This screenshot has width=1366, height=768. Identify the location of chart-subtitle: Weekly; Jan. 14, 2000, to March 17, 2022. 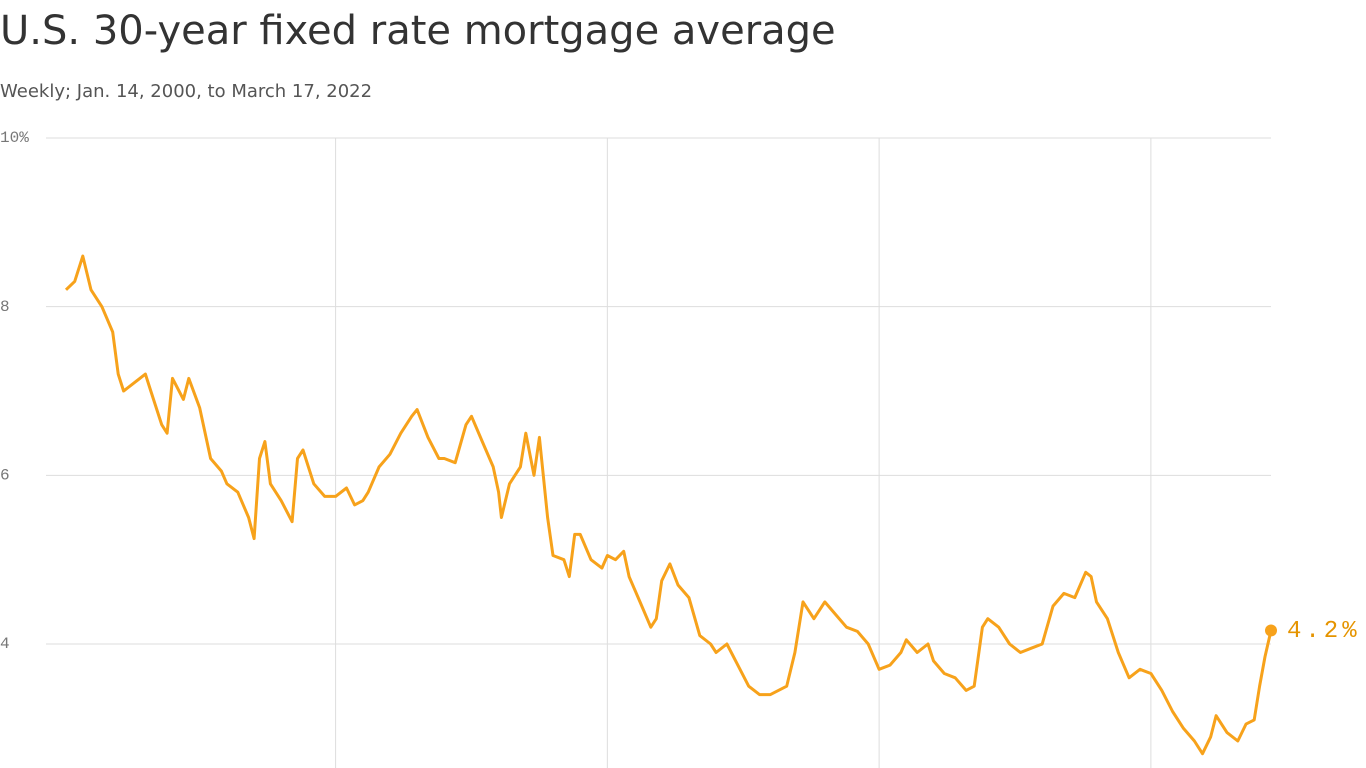
(186, 91).